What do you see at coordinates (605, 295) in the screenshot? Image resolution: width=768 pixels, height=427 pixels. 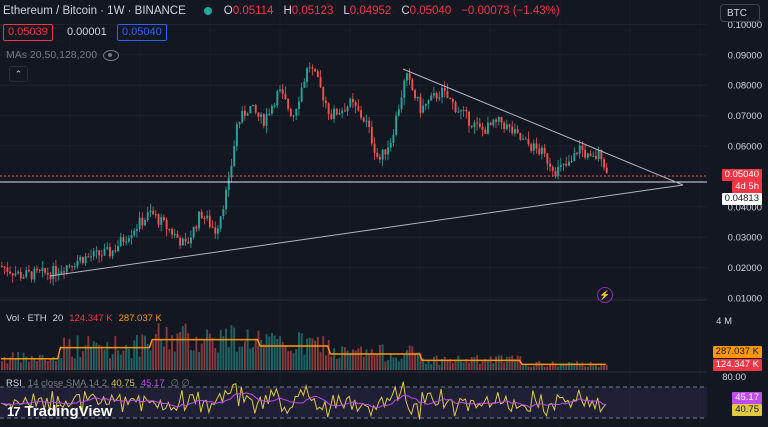 I see `lightning-icon: ⚡` at bounding box center [605, 295].